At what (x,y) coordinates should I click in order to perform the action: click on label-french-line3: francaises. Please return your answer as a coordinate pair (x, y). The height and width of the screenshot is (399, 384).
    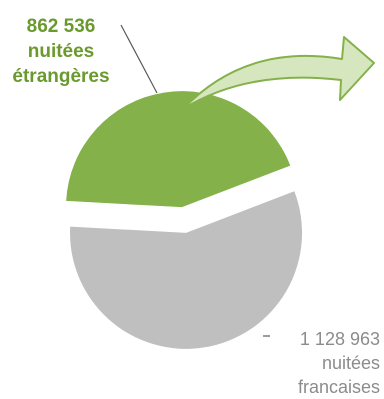
    Looking at the image, I should click on (338, 387).